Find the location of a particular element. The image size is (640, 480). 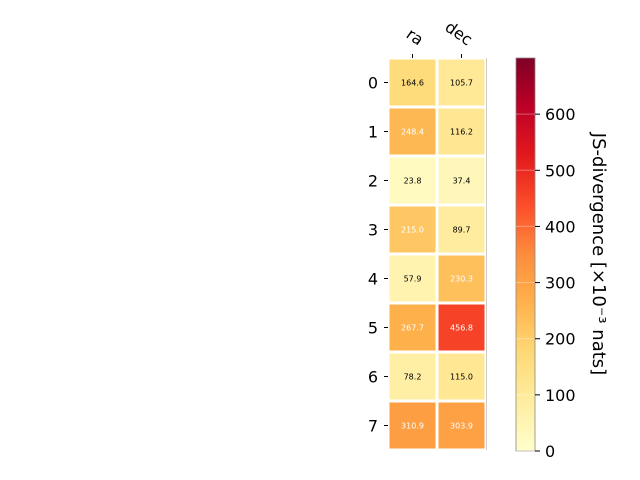

colorbar-ticks: 0 100 200 300 400 500 600 is located at coordinates (546, 283).